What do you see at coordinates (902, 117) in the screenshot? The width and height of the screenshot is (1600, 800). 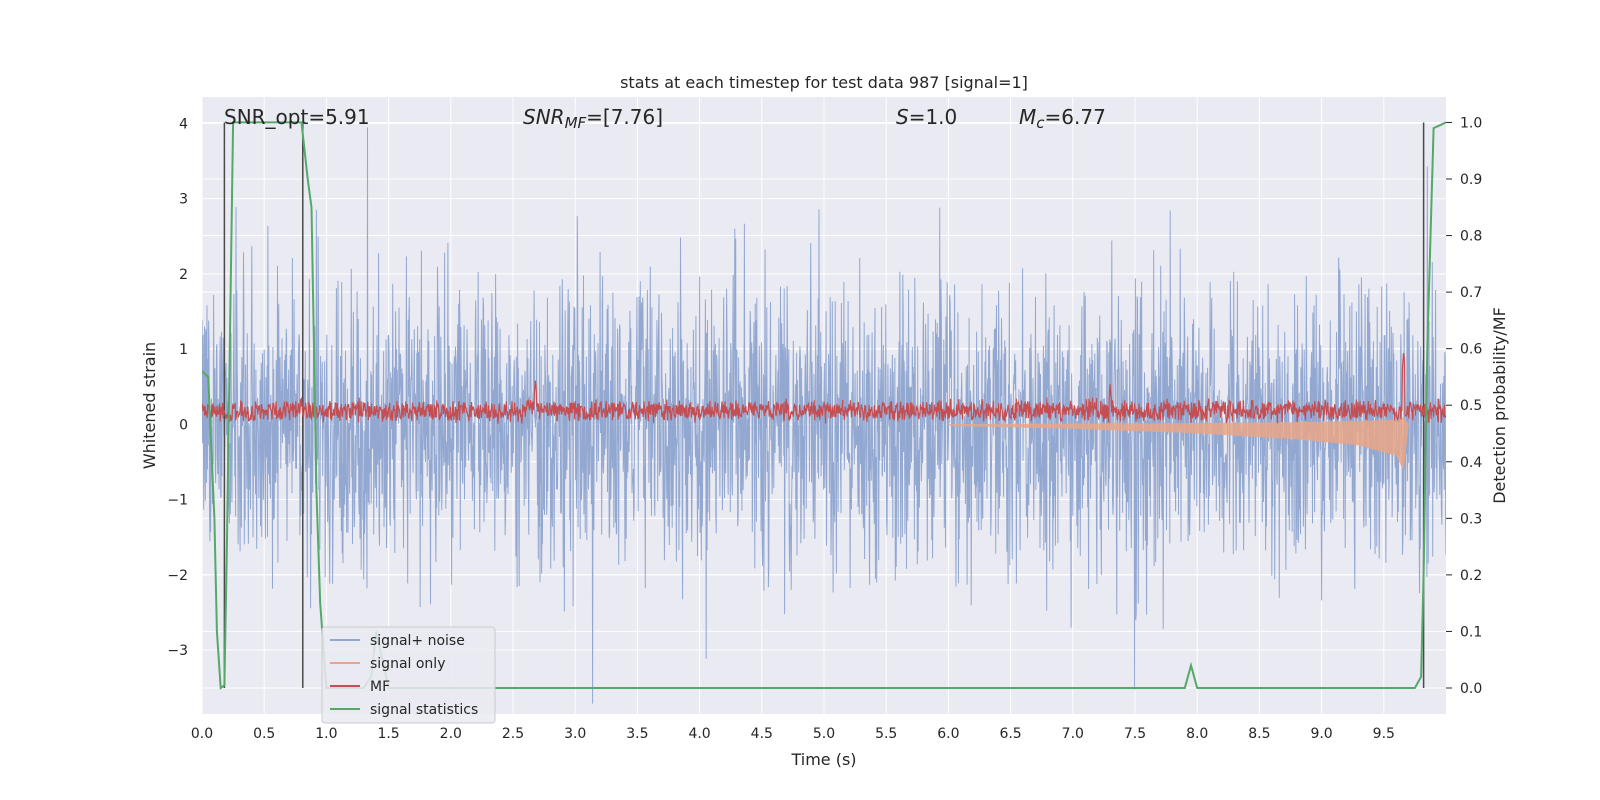 I see `annotation-s-main: S` at bounding box center [902, 117].